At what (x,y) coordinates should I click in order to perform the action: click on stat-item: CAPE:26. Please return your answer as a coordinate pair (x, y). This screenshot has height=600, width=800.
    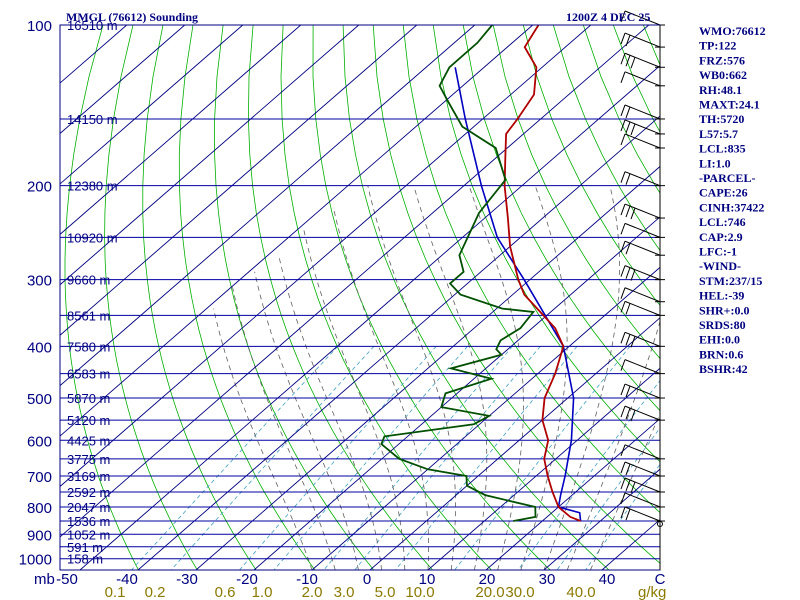
    Looking at the image, I should click on (723, 193).